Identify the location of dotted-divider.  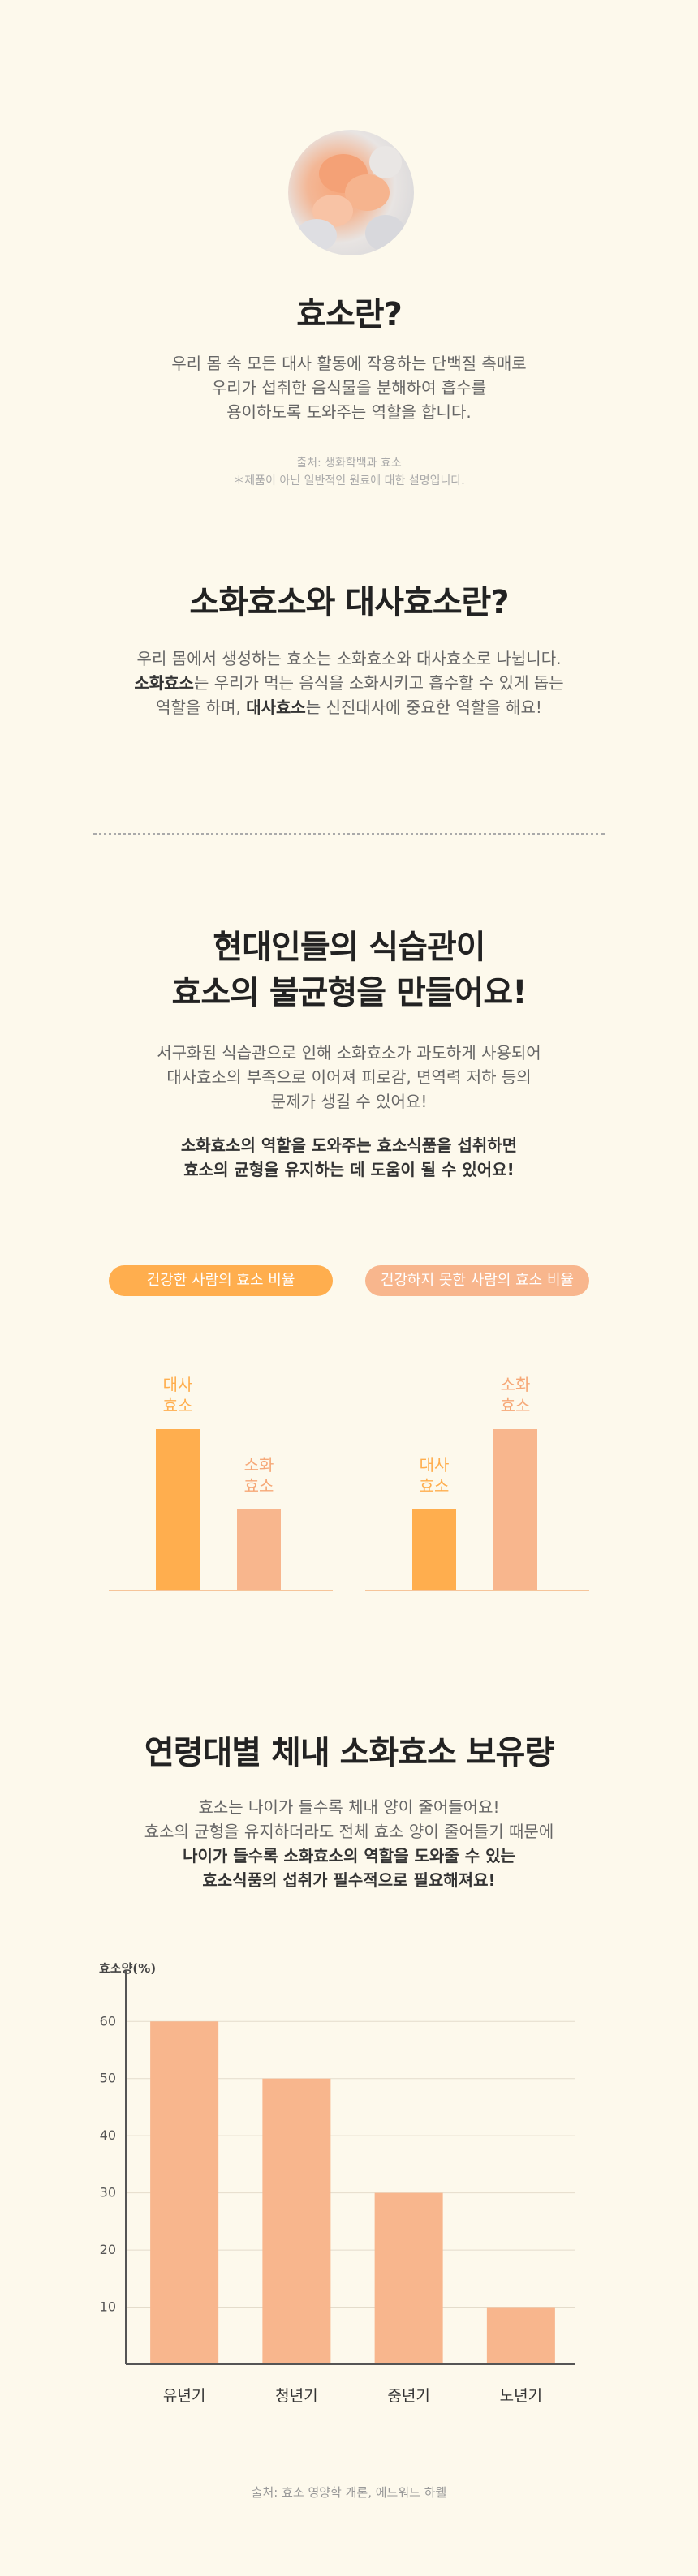
(349, 834).